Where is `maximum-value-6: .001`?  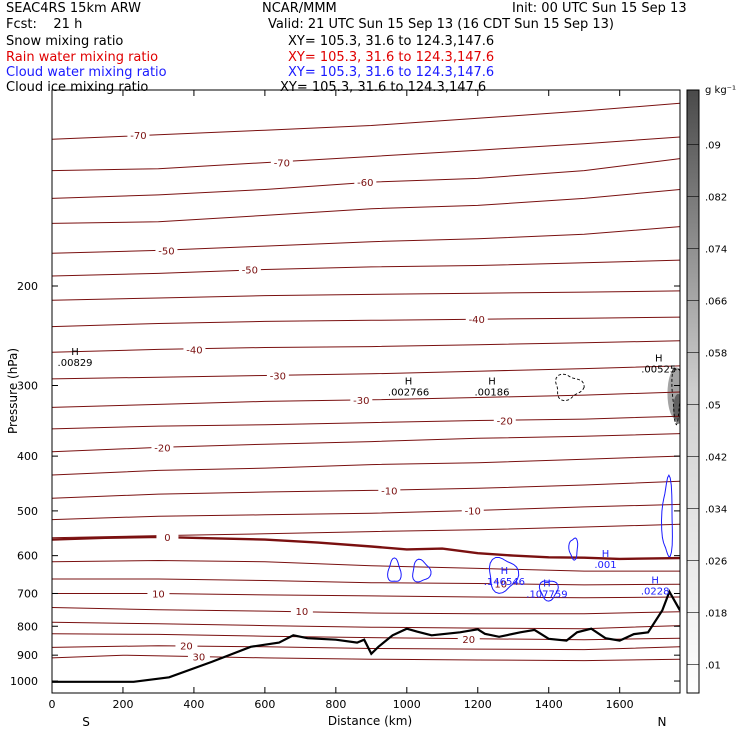
maximum-value-6: .001 is located at coordinates (605, 565).